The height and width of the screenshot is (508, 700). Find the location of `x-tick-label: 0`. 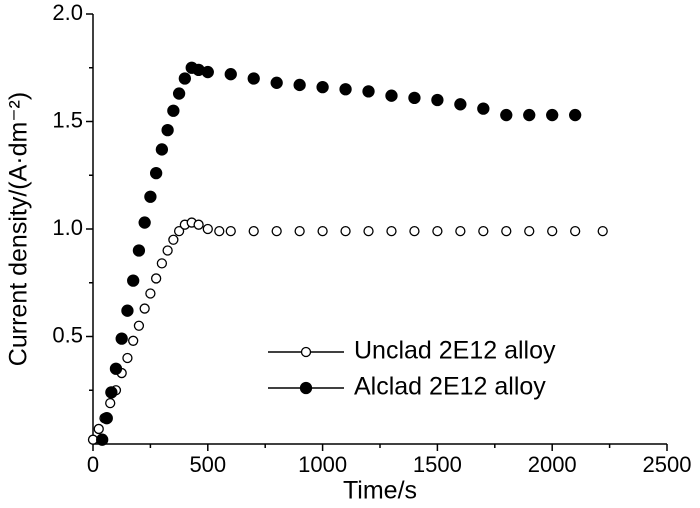

x-tick-label: 0 is located at coordinates (93, 464).